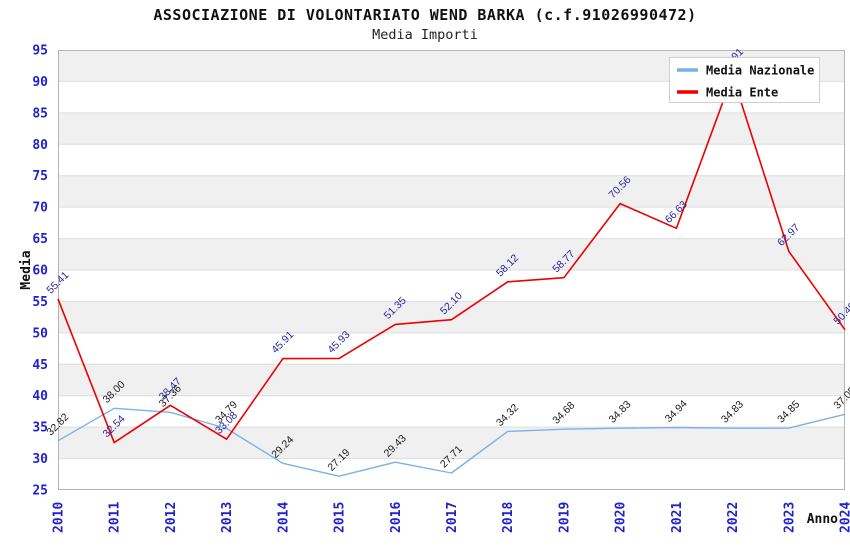 This screenshot has width=850, height=550. Describe the element at coordinates (40, 176) in the screenshot. I see `y-tick-label: 75` at that location.